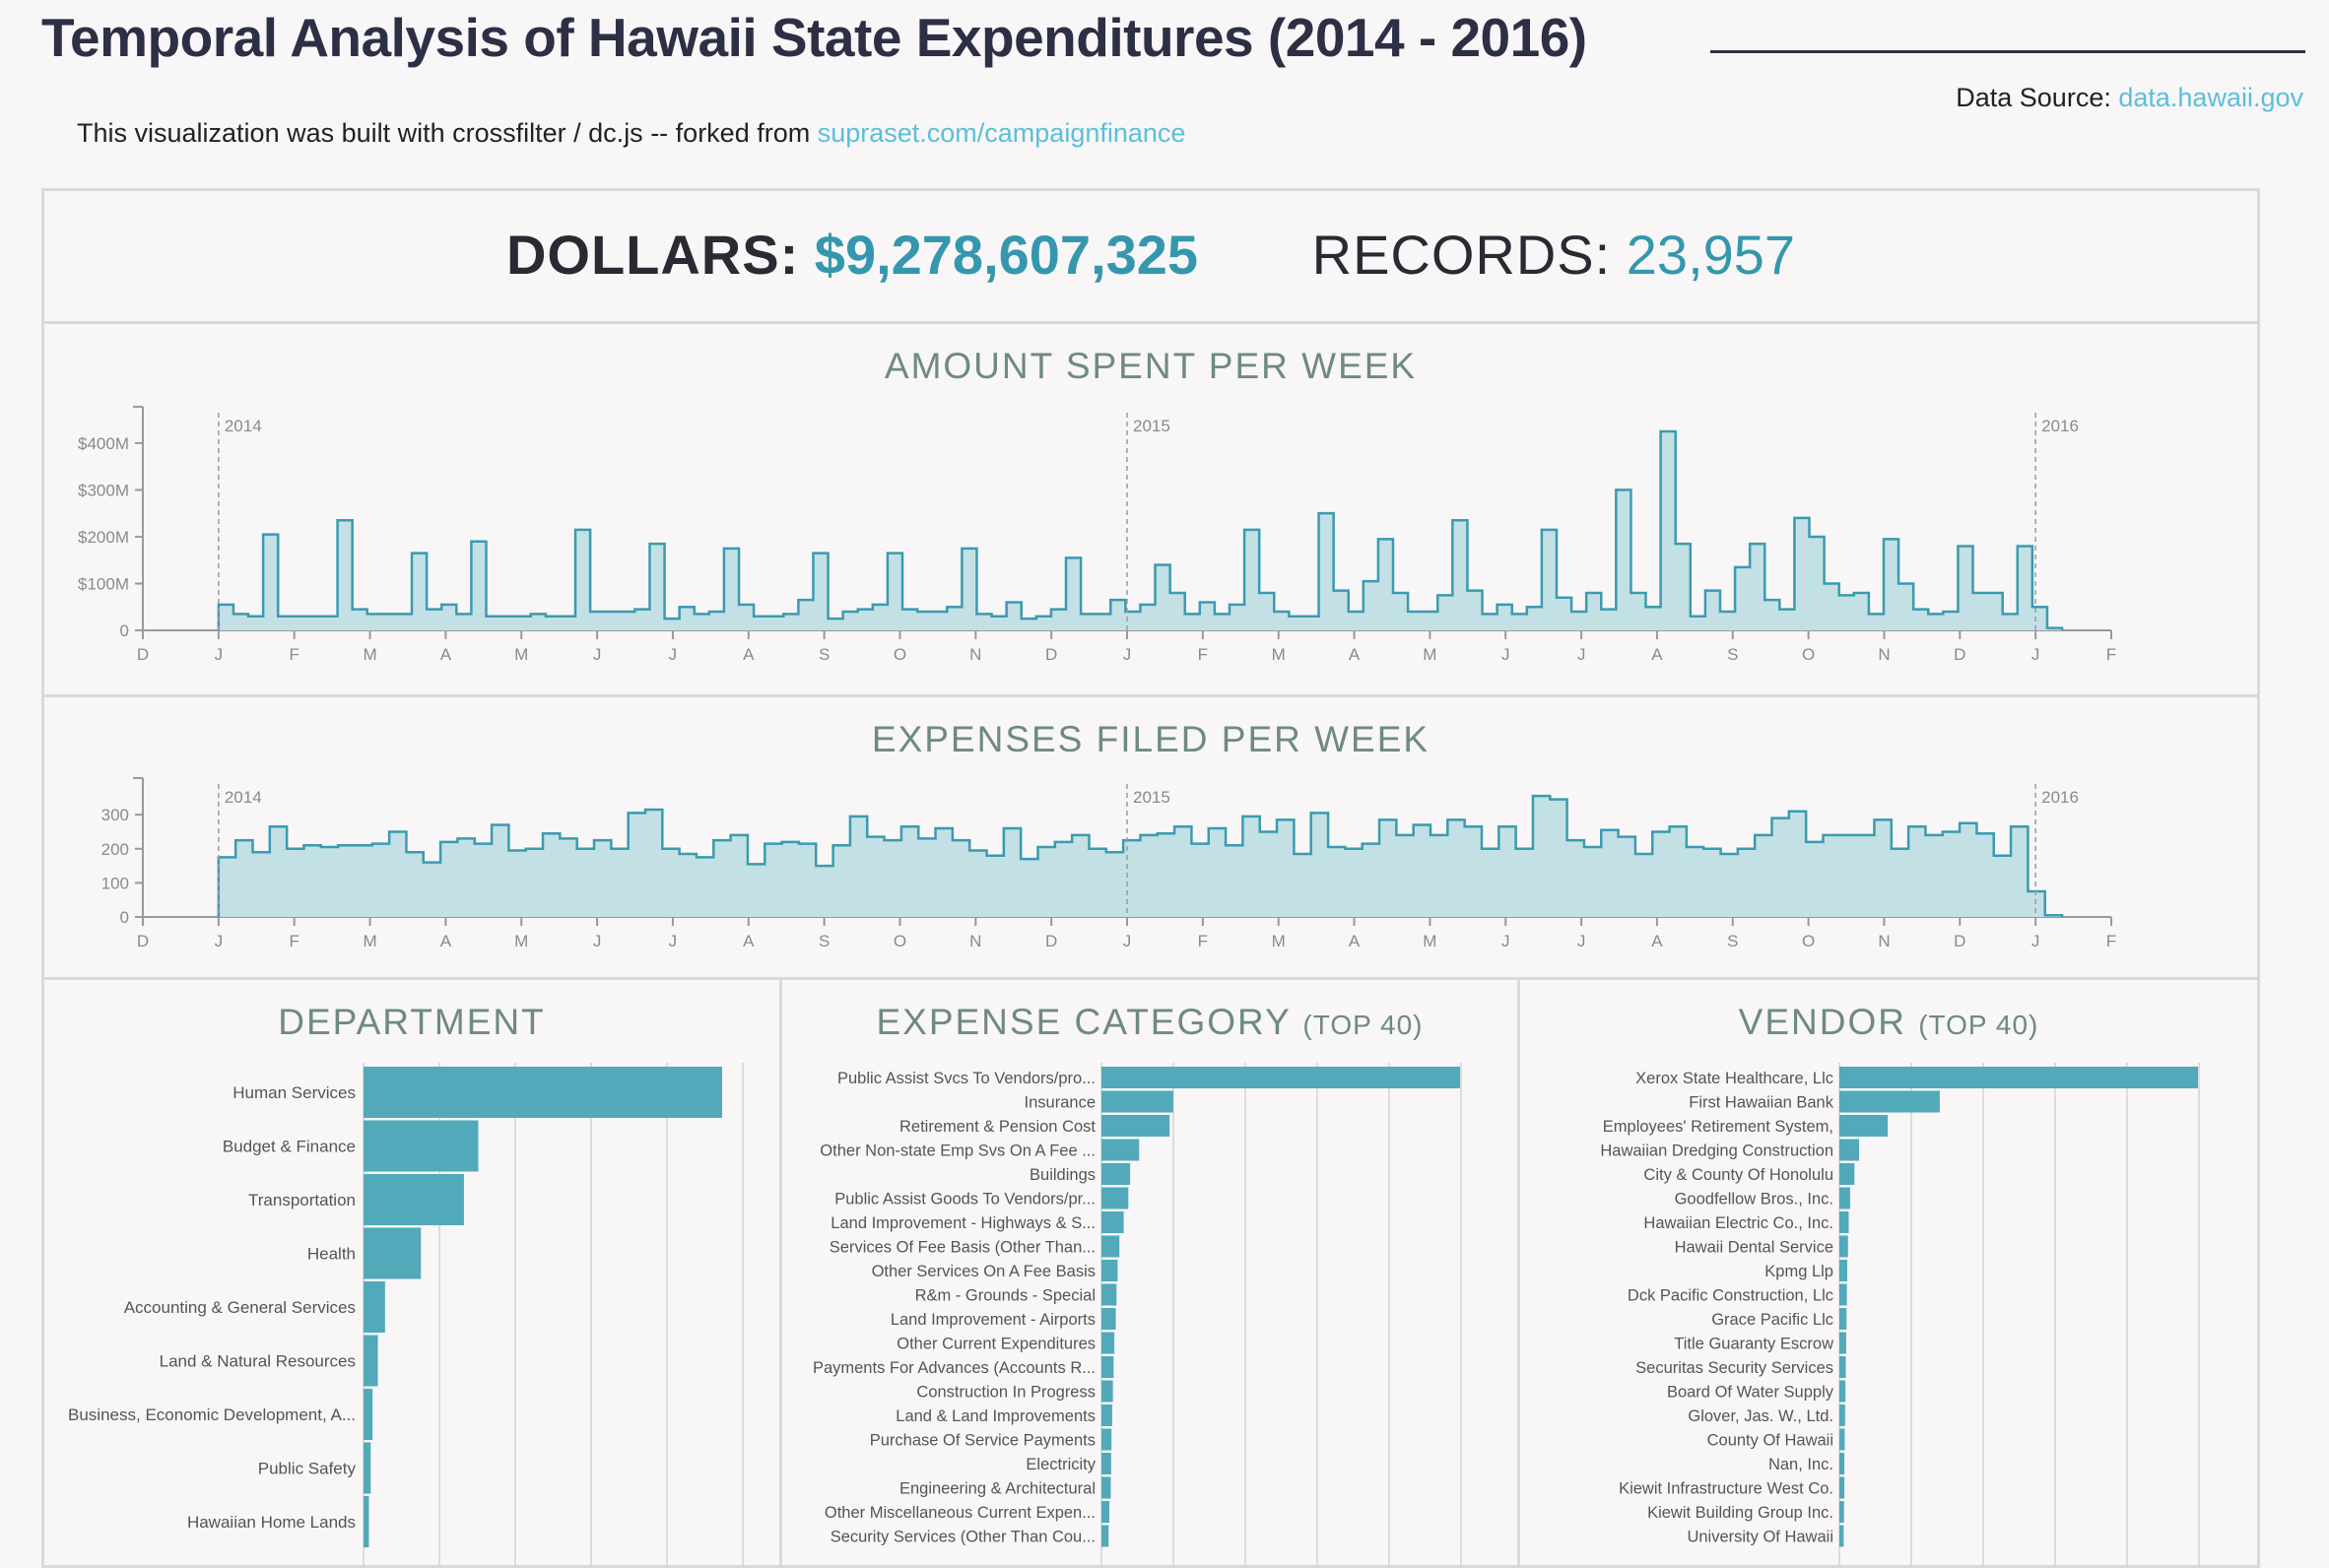 This screenshot has height=1568, width=2329. What do you see at coordinates (1822, 1022) in the screenshot?
I see `vendor-title: VENDOR` at bounding box center [1822, 1022].